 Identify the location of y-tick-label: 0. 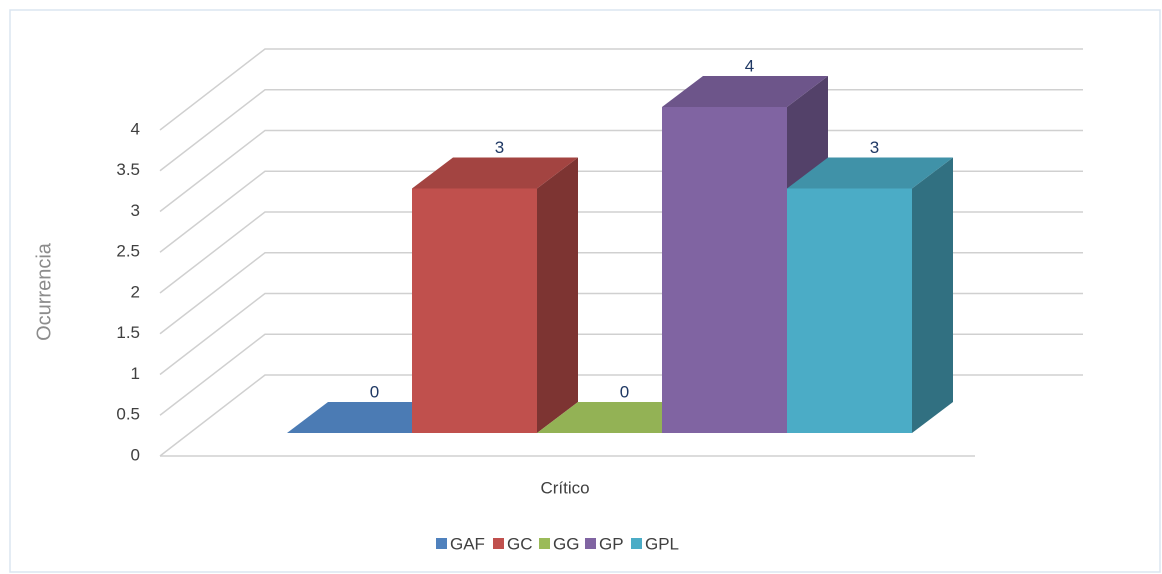
(135, 454).